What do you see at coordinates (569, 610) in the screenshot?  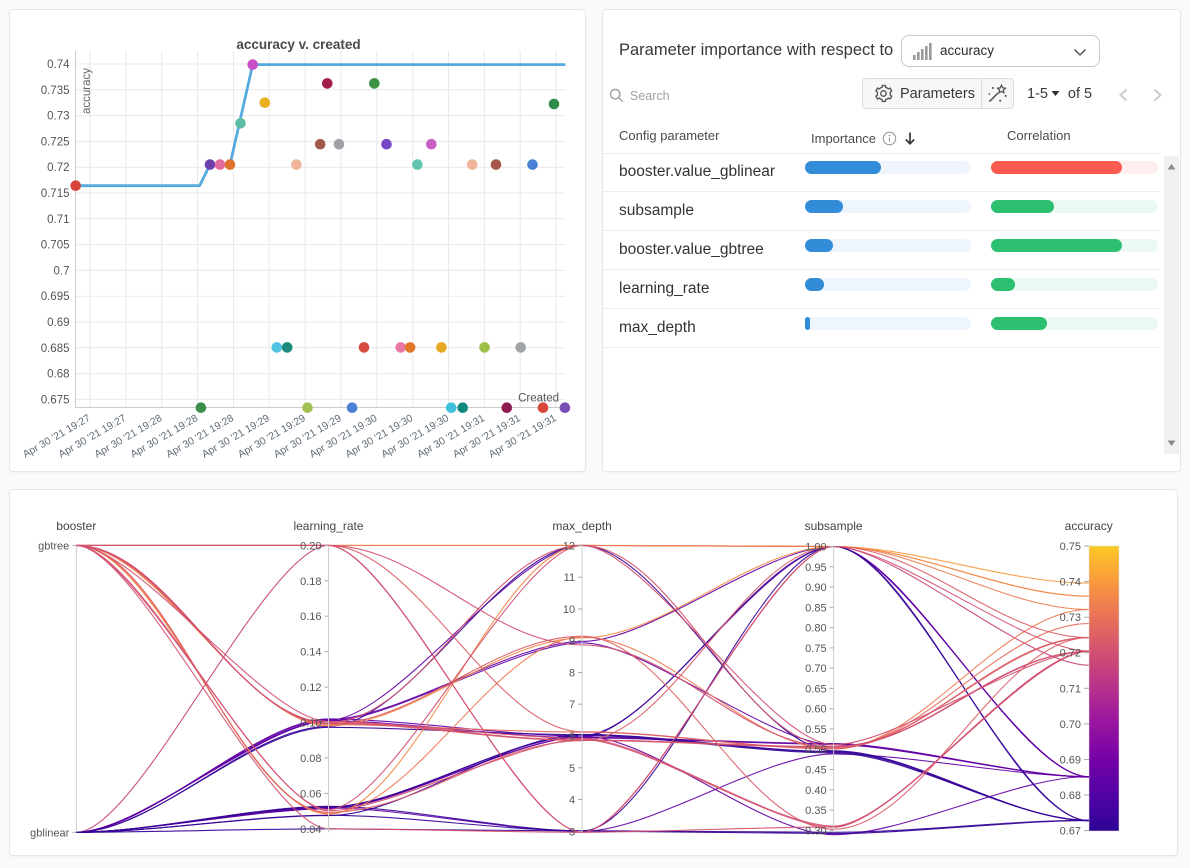 I see `svg-text: 10` at bounding box center [569, 610].